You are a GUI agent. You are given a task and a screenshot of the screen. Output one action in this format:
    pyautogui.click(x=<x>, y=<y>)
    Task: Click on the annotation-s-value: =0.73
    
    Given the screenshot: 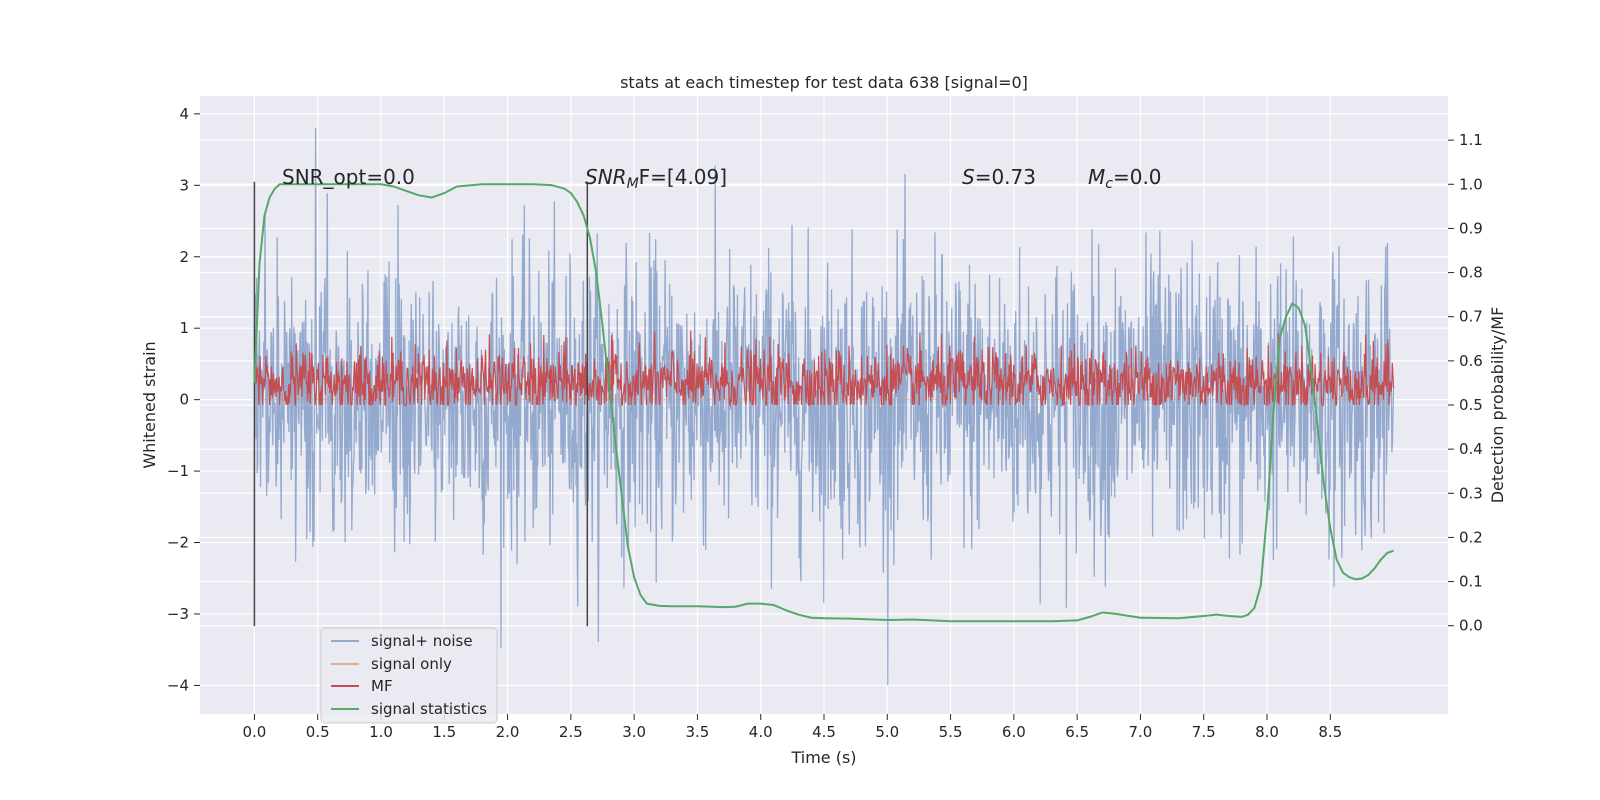 What is the action you would take?
    pyautogui.click(x=1005, y=177)
    